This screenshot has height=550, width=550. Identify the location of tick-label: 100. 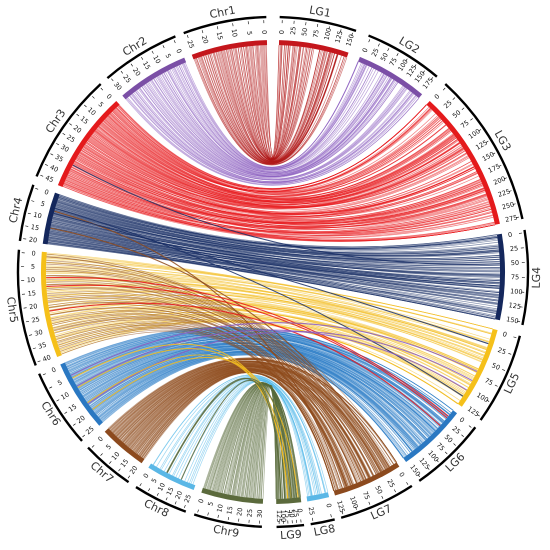
(516, 291).